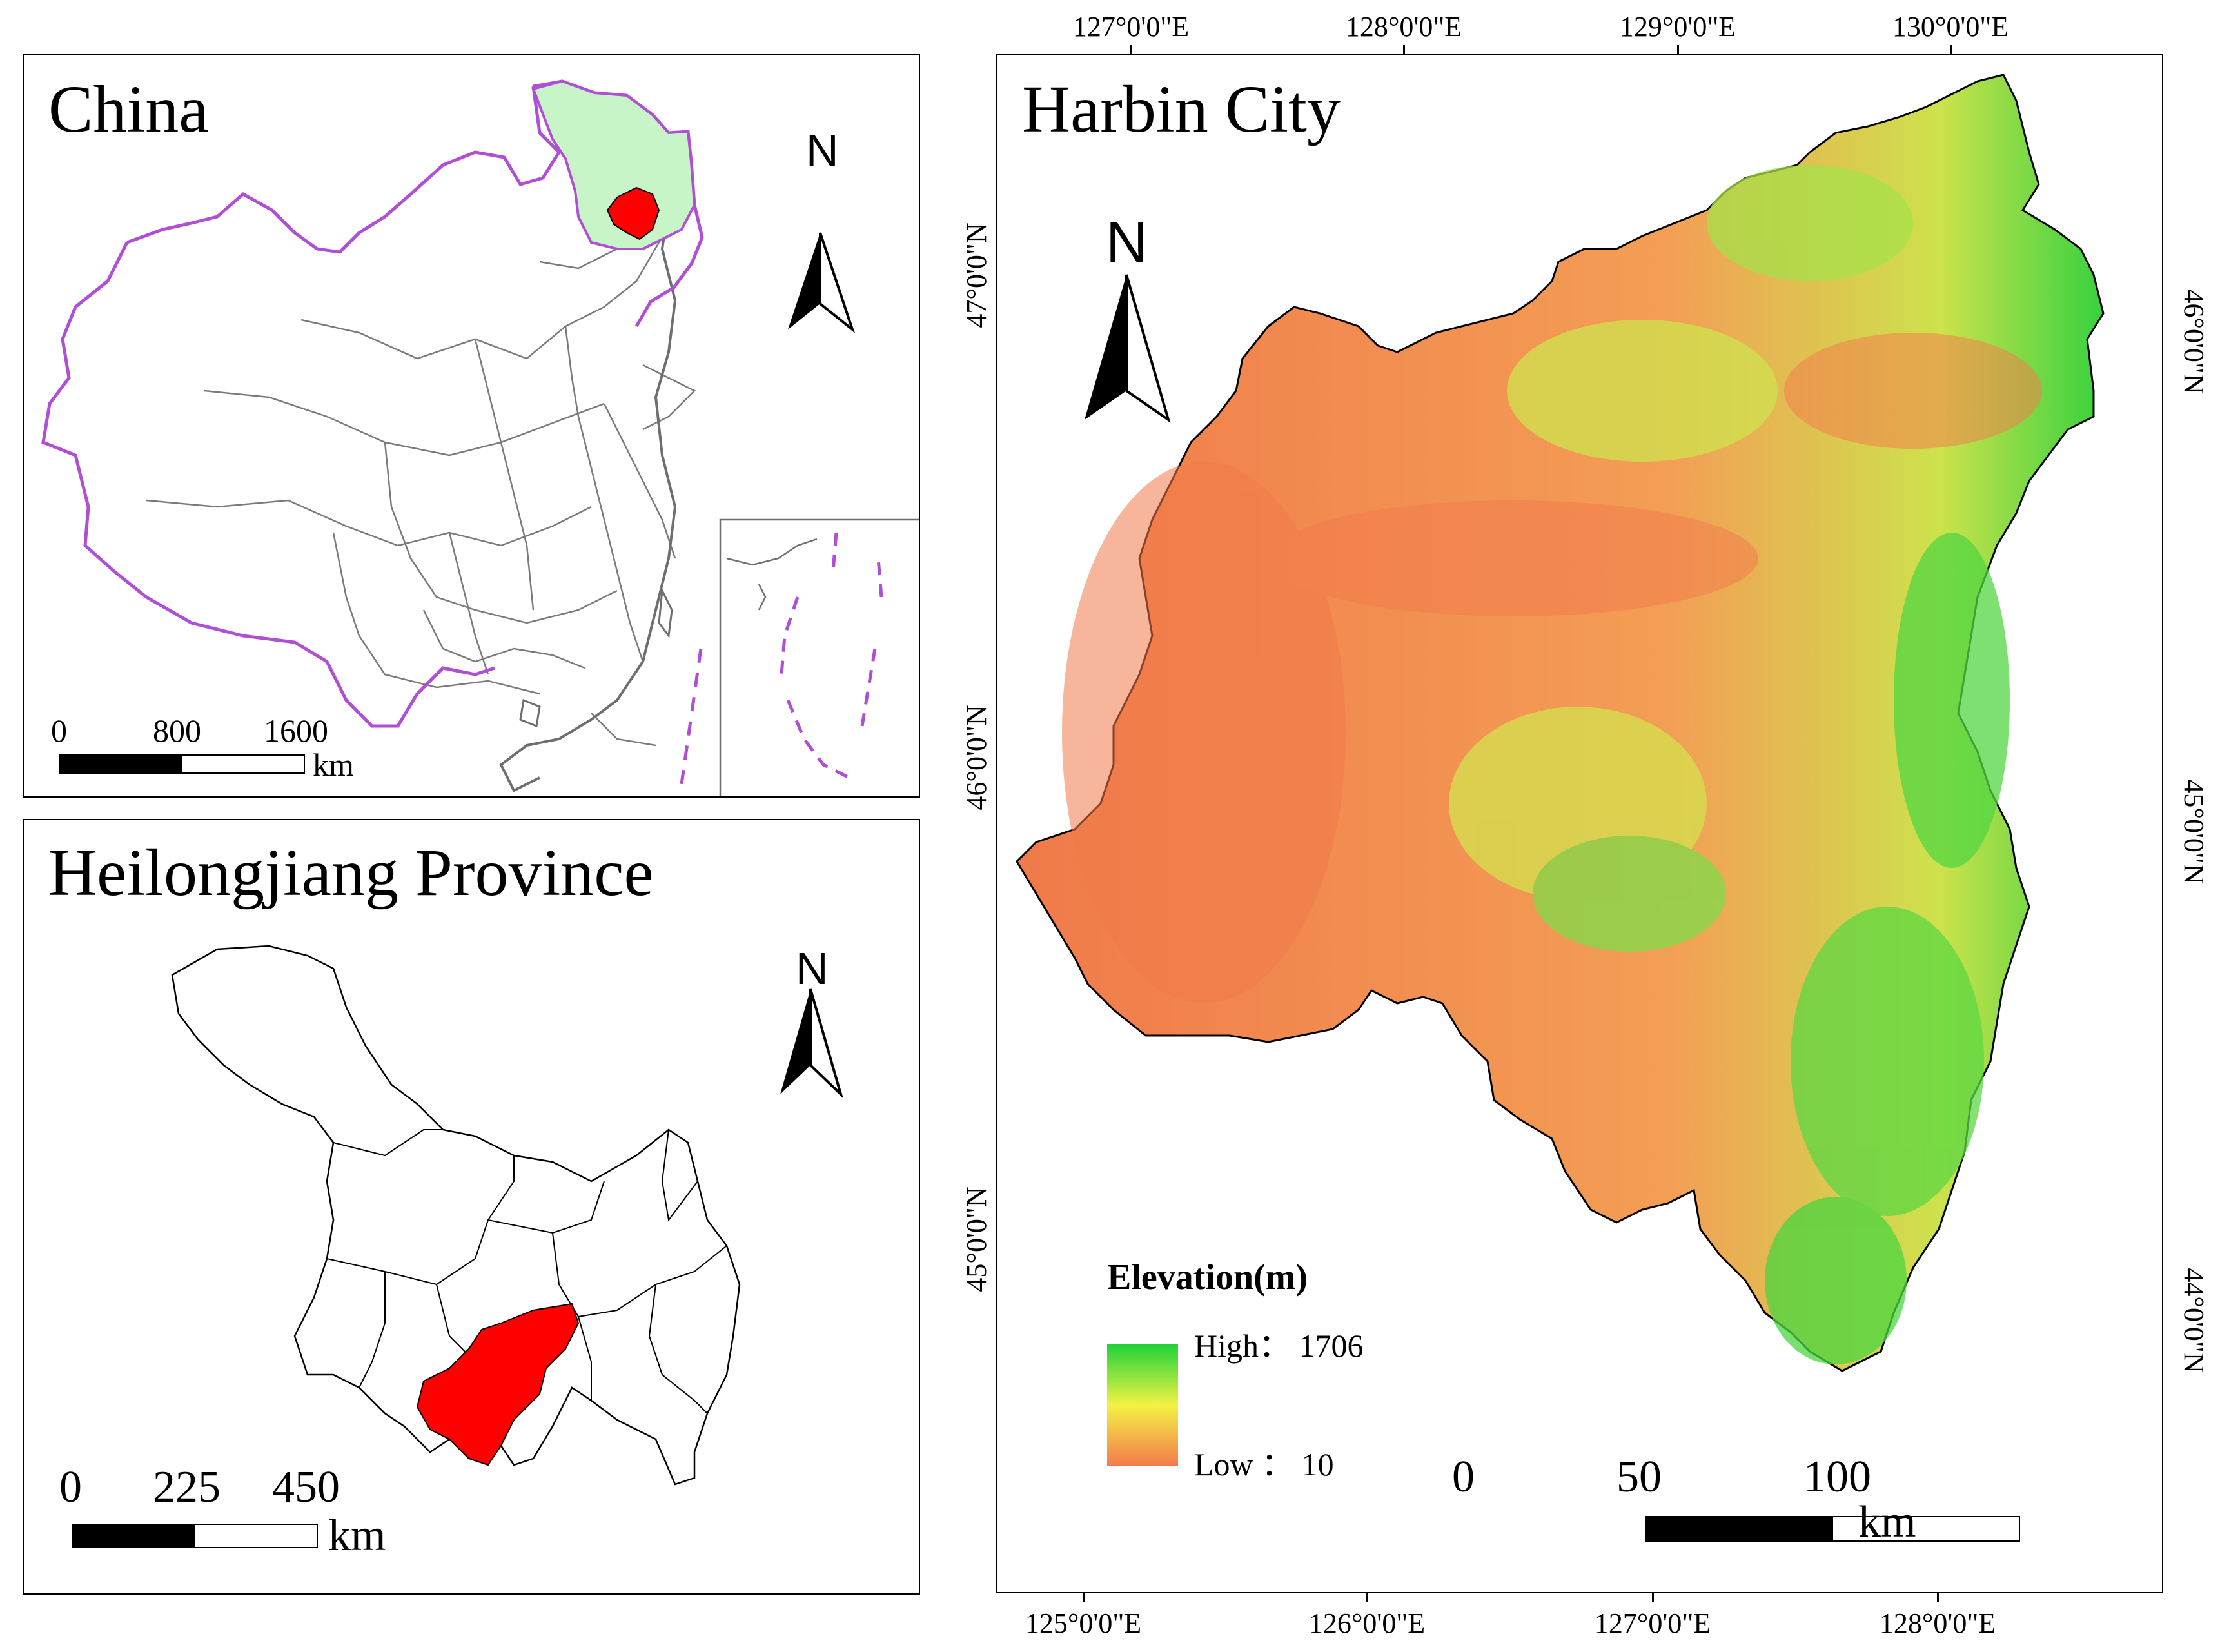 Image resolution: width=2220 pixels, height=1652 pixels. I want to click on china-scale-label-0: 0, so click(59, 731).